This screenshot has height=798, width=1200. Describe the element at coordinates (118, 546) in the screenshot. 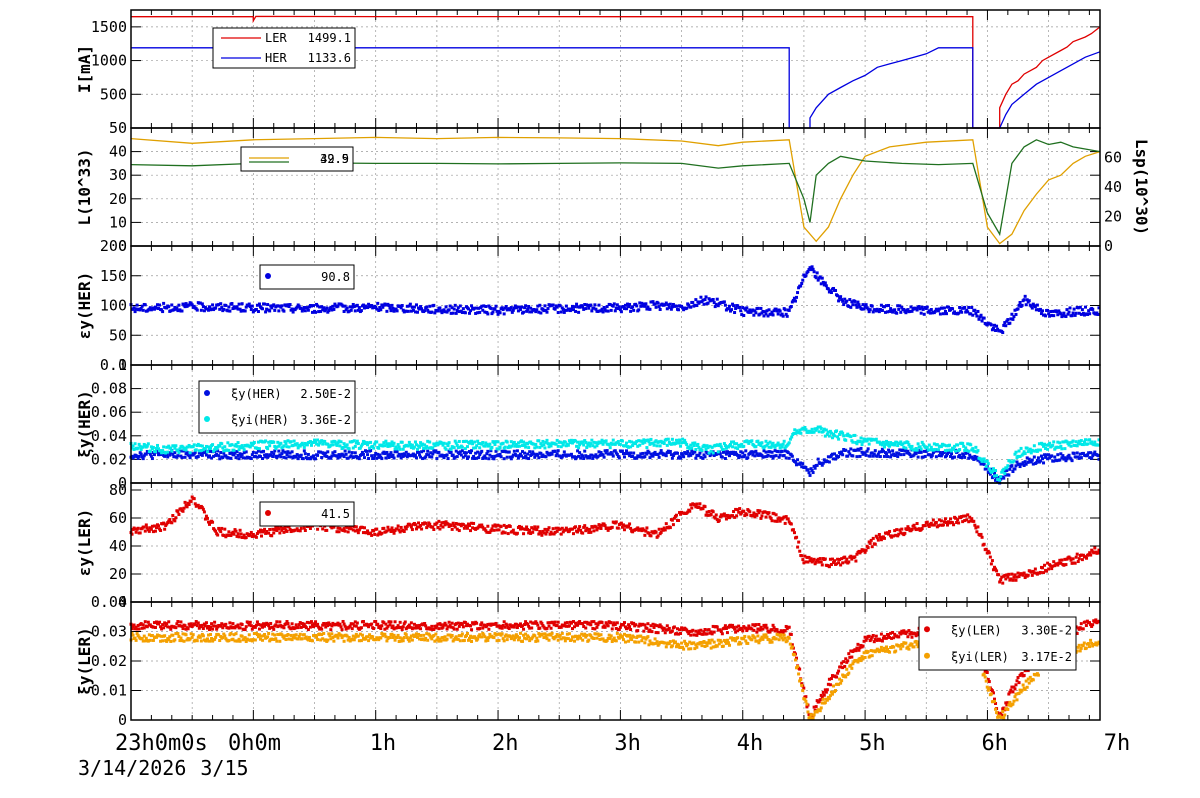

I see `y-tick-label: 40` at that location.